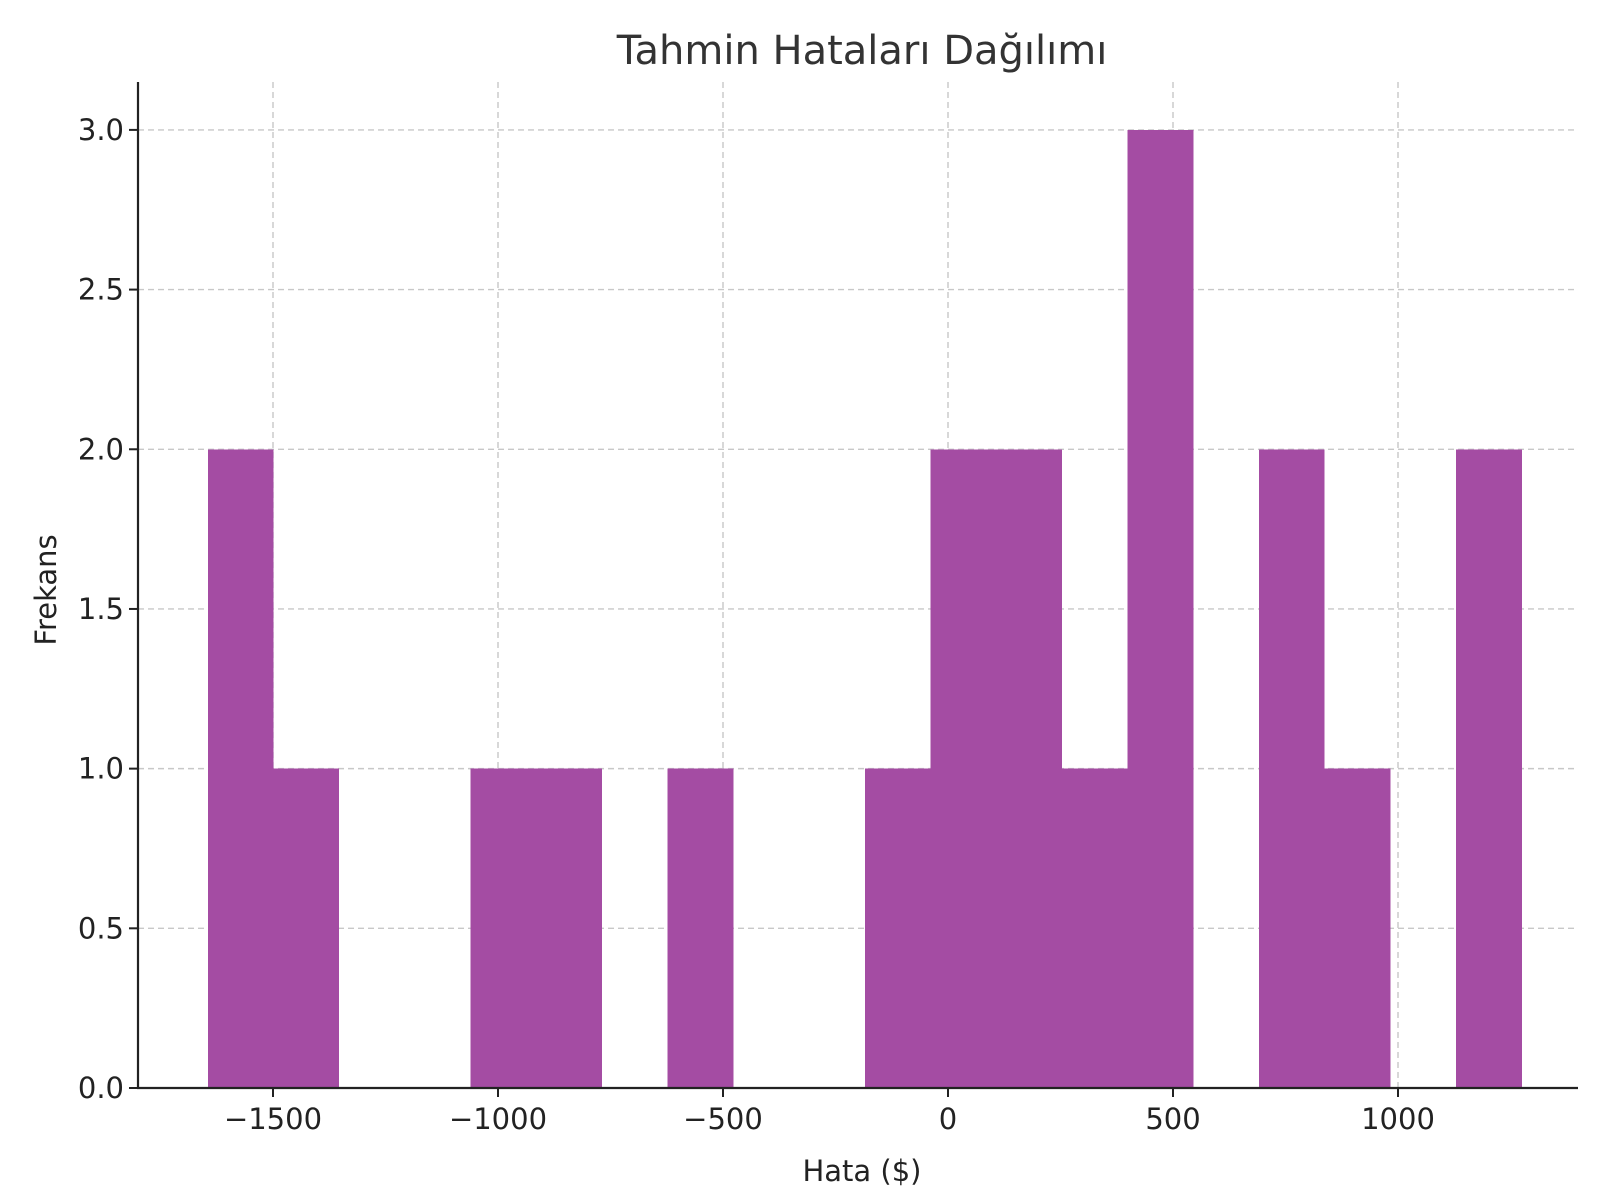 The image size is (1600, 1200). What do you see at coordinates (723, 1119) in the screenshot?
I see `x-tick-label: −500` at bounding box center [723, 1119].